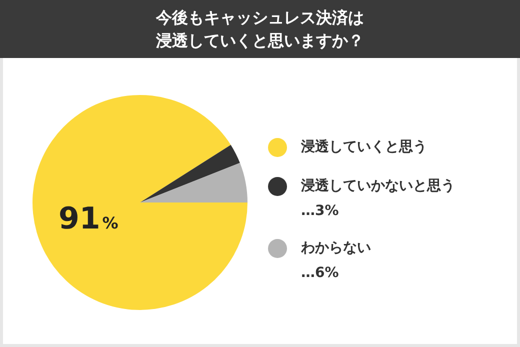 The width and height of the screenshot is (520, 347). I want to click on data-label: …6%, so click(320, 273).